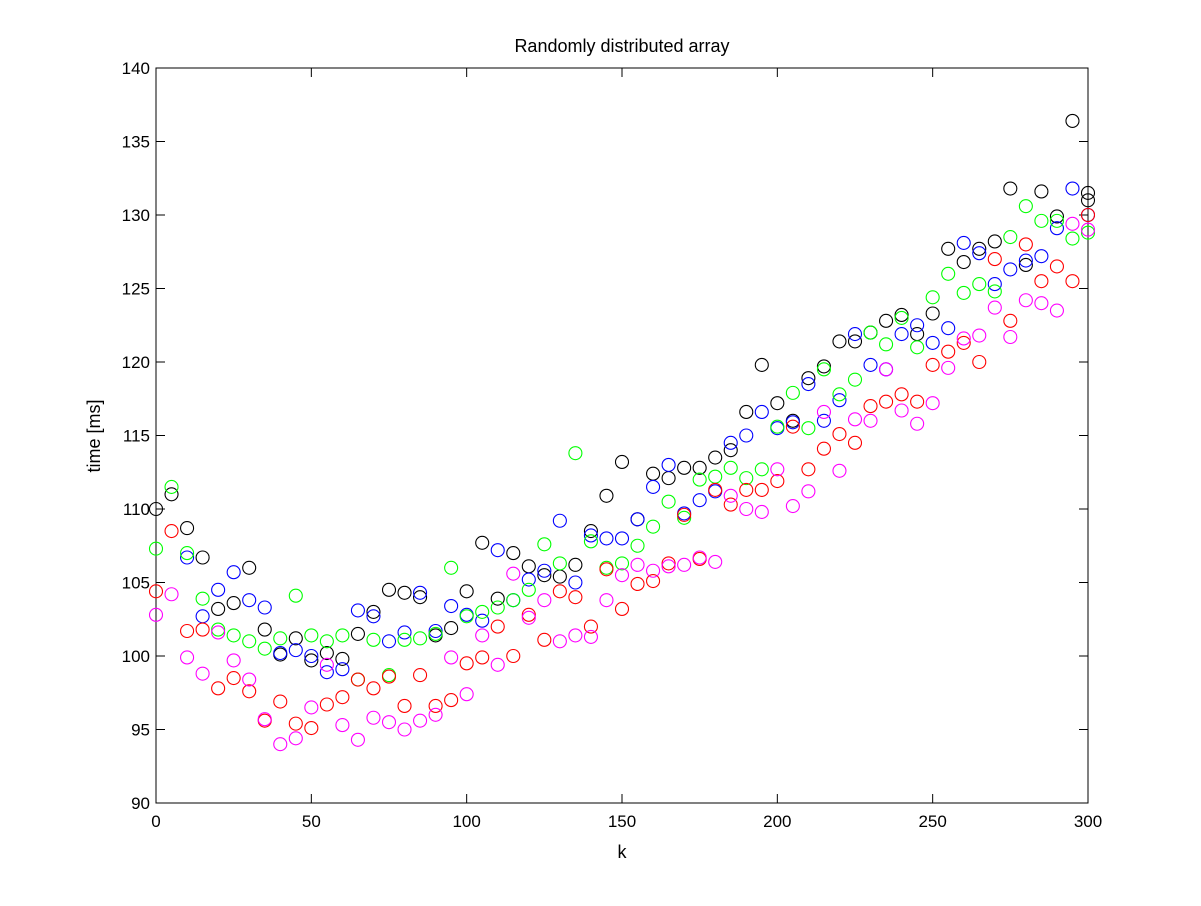 Image resolution: width=1201 pixels, height=906 pixels. I want to click on y-tick-label: 105, so click(136, 583).